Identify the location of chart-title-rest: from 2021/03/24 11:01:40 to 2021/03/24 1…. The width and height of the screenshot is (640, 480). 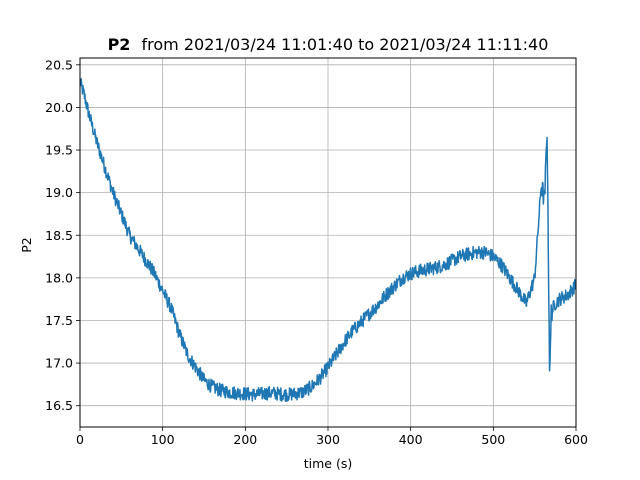
(345, 44).